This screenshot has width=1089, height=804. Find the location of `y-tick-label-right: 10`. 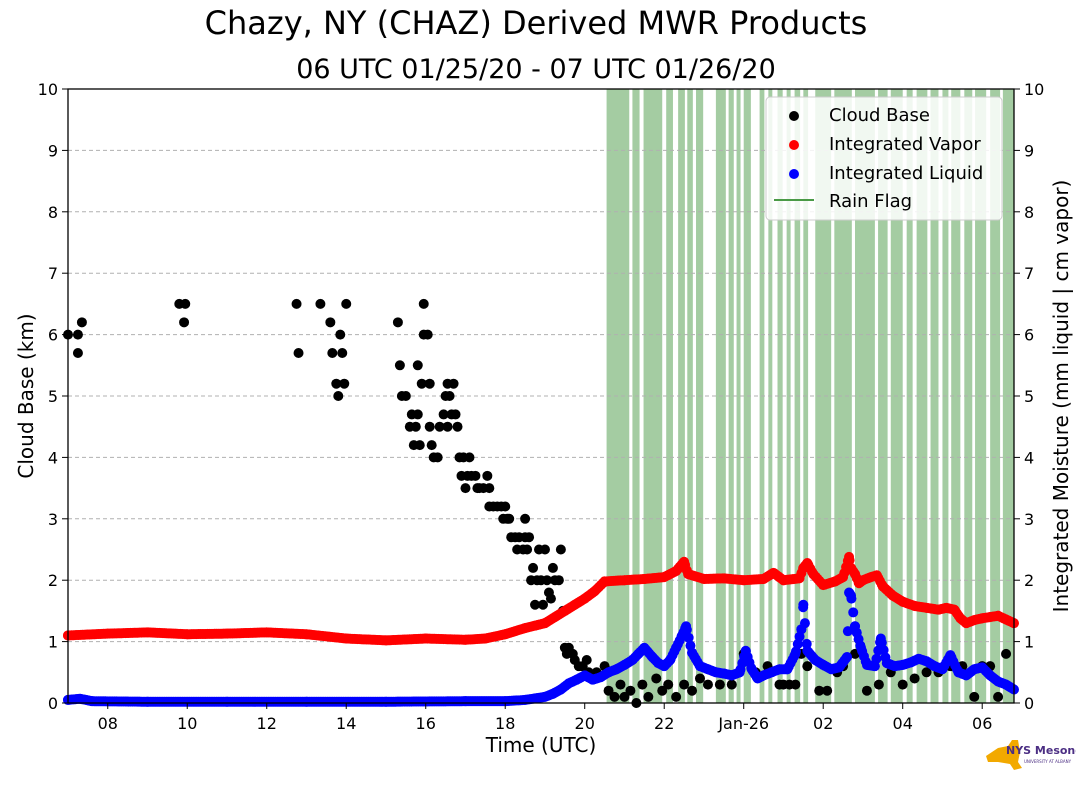

y-tick-label-right: 10 is located at coordinates (1034, 89).